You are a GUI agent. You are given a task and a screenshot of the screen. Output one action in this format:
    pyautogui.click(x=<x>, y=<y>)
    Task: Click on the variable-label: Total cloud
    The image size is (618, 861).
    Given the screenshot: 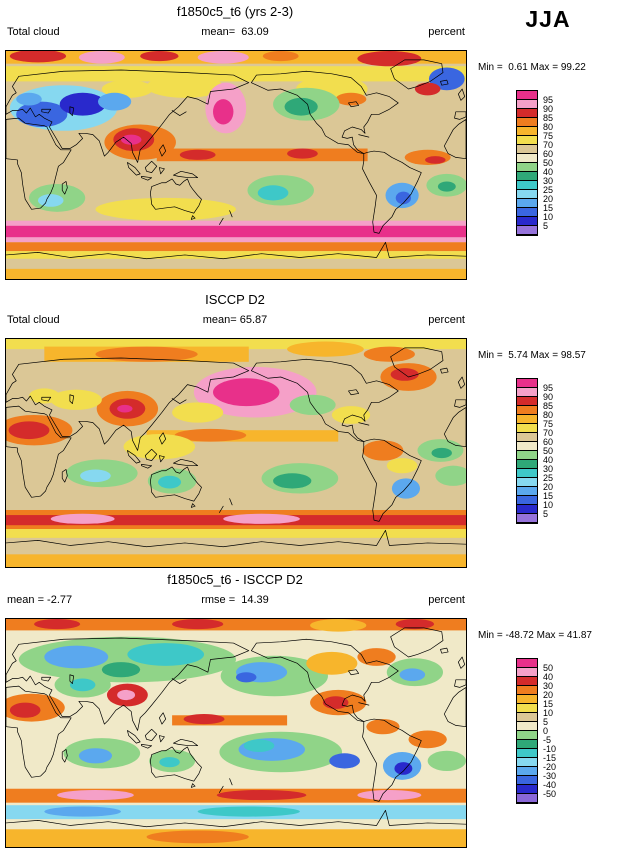 What is the action you would take?
    pyautogui.click(x=33, y=320)
    